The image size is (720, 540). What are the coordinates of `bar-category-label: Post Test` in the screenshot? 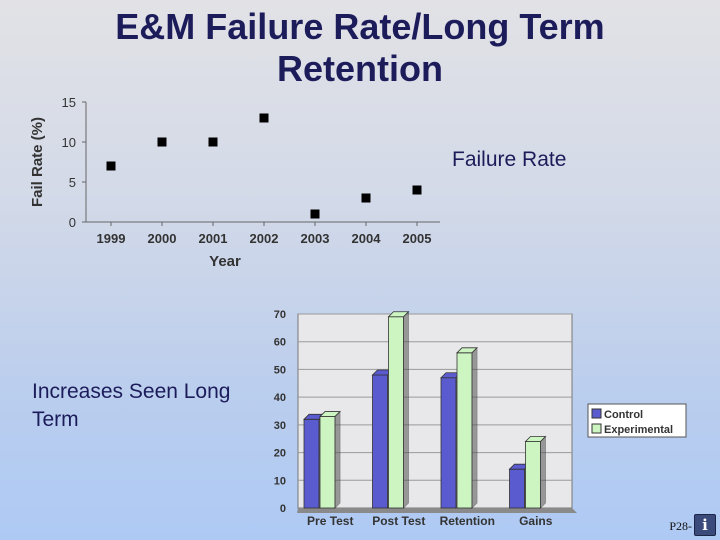 It's located at (398, 521).